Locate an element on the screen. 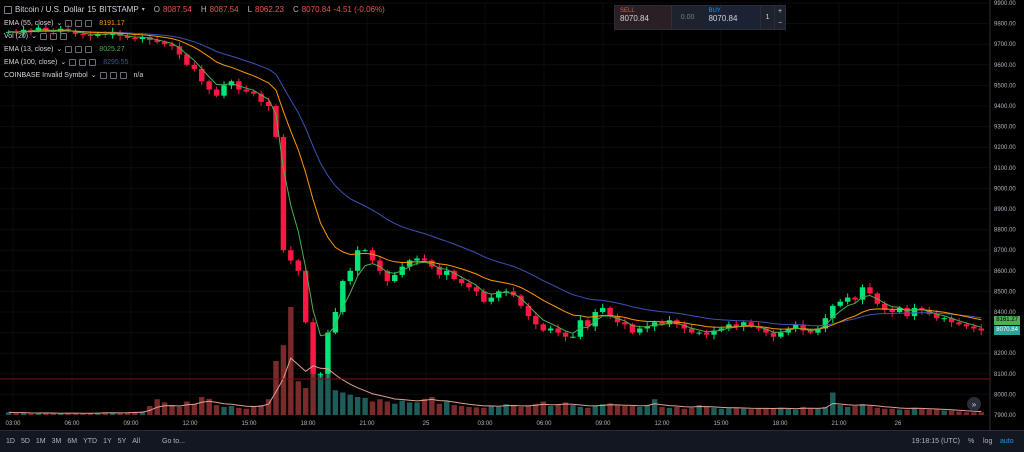 The image size is (1024, 452). sell-label: SELL is located at coordinates (627, 11).